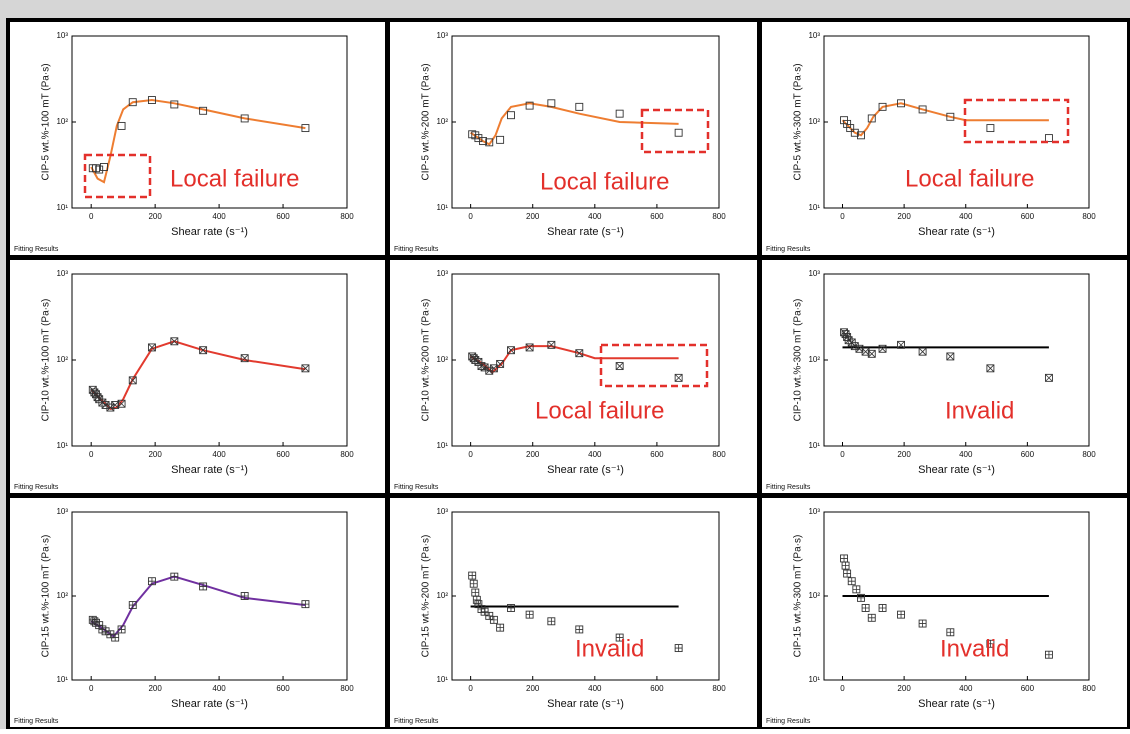  Describe the element at coordinates (798, 360) in the screenshot. I see `y-axis-label: CIP-10 wt.%-300 mT (Pa·s)` at that location.